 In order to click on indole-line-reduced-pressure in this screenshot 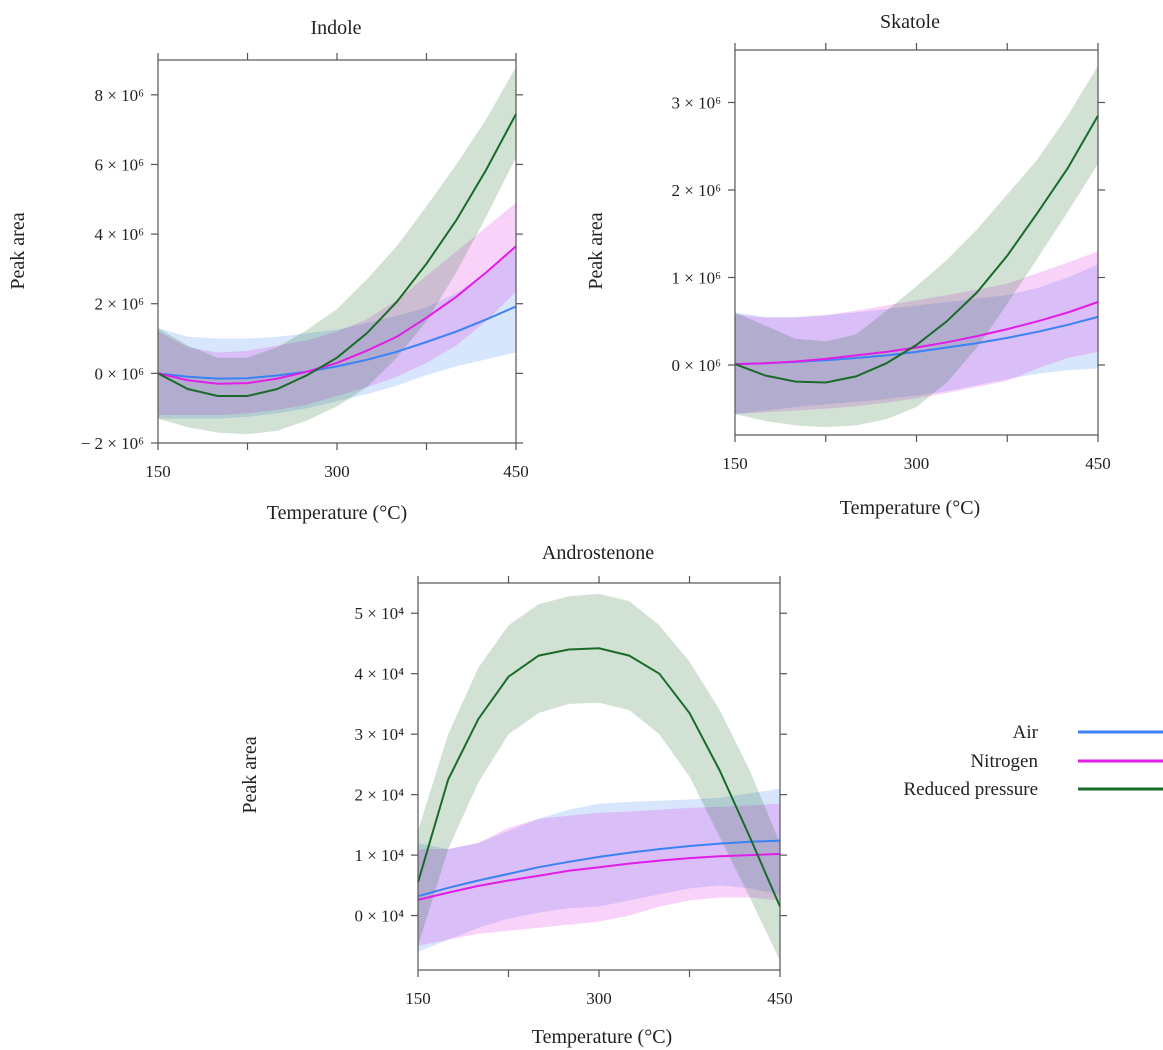, I will do `click(337, 255)`.